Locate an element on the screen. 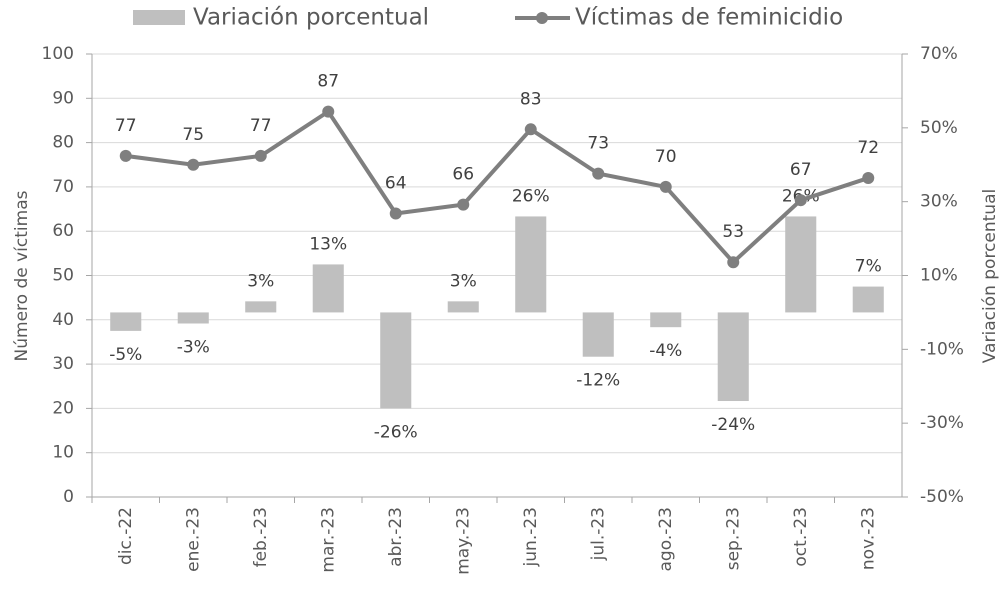  y-axis-title: Número de víctimas is located at coordinates (22, 275).